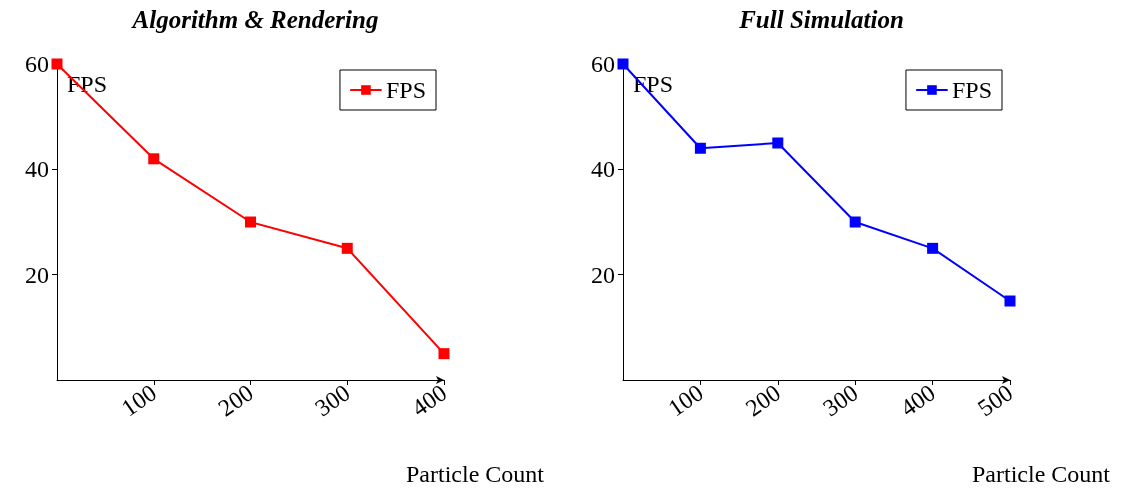 The height and width of the screenshot is (495, 1121). I want to click on chart-title: Algorithm & Rendering, so click(254, 19).